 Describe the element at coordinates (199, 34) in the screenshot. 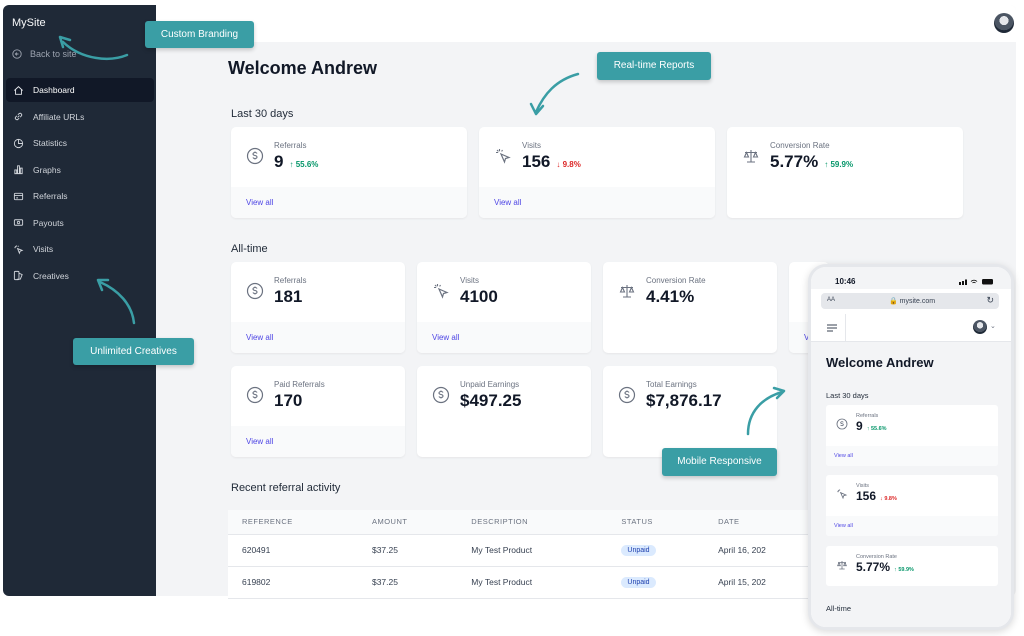

I see `callout-custom-branding: Custom Branding` at that location.